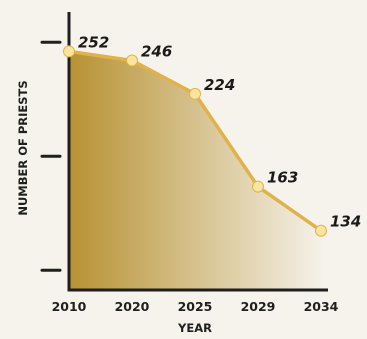 This screenshot has width=367, height=339. What do you see at coordinates (132, 306) in the screenshot?
I see `x-tick-label: 2020` at bounding box center [132, 306].